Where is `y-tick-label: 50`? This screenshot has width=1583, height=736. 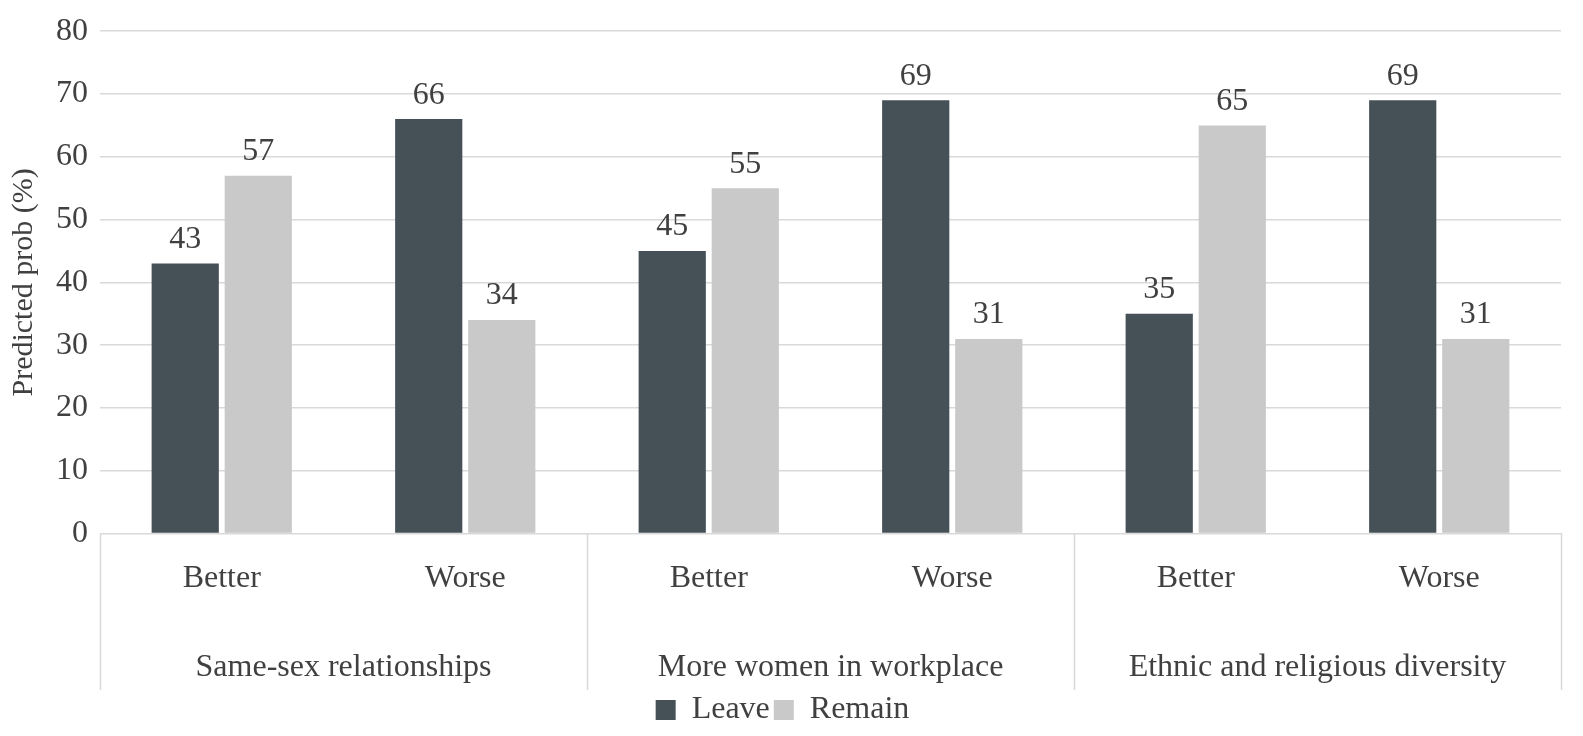
y-tick-label: 50 is located at coordinates (72, 217).